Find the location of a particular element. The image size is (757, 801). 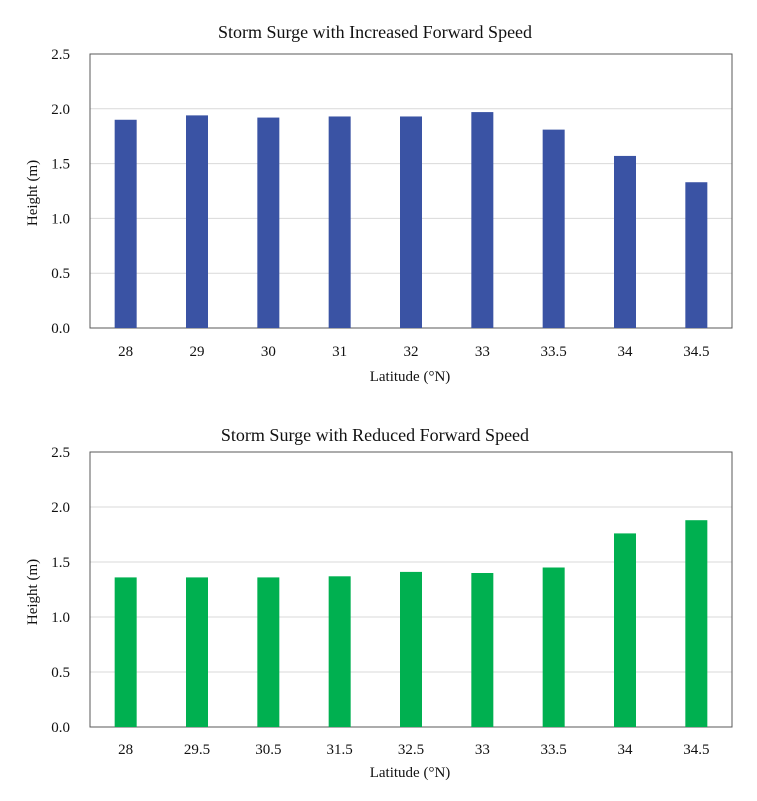

x-tick-label: 30.5 is located at coordinates (268, 750).